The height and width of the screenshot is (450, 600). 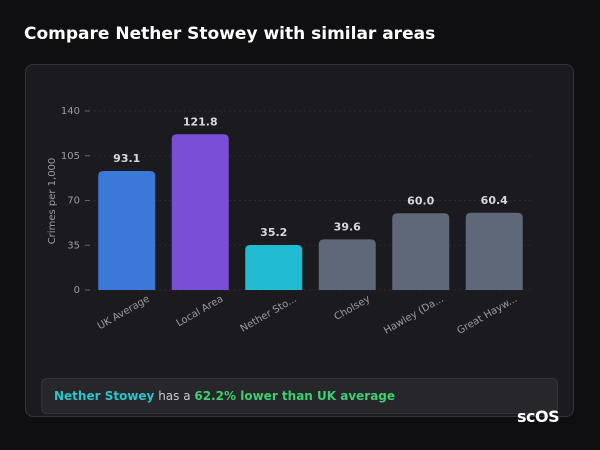 I want to click on summary-text: has a, so click(x=174, y=396).